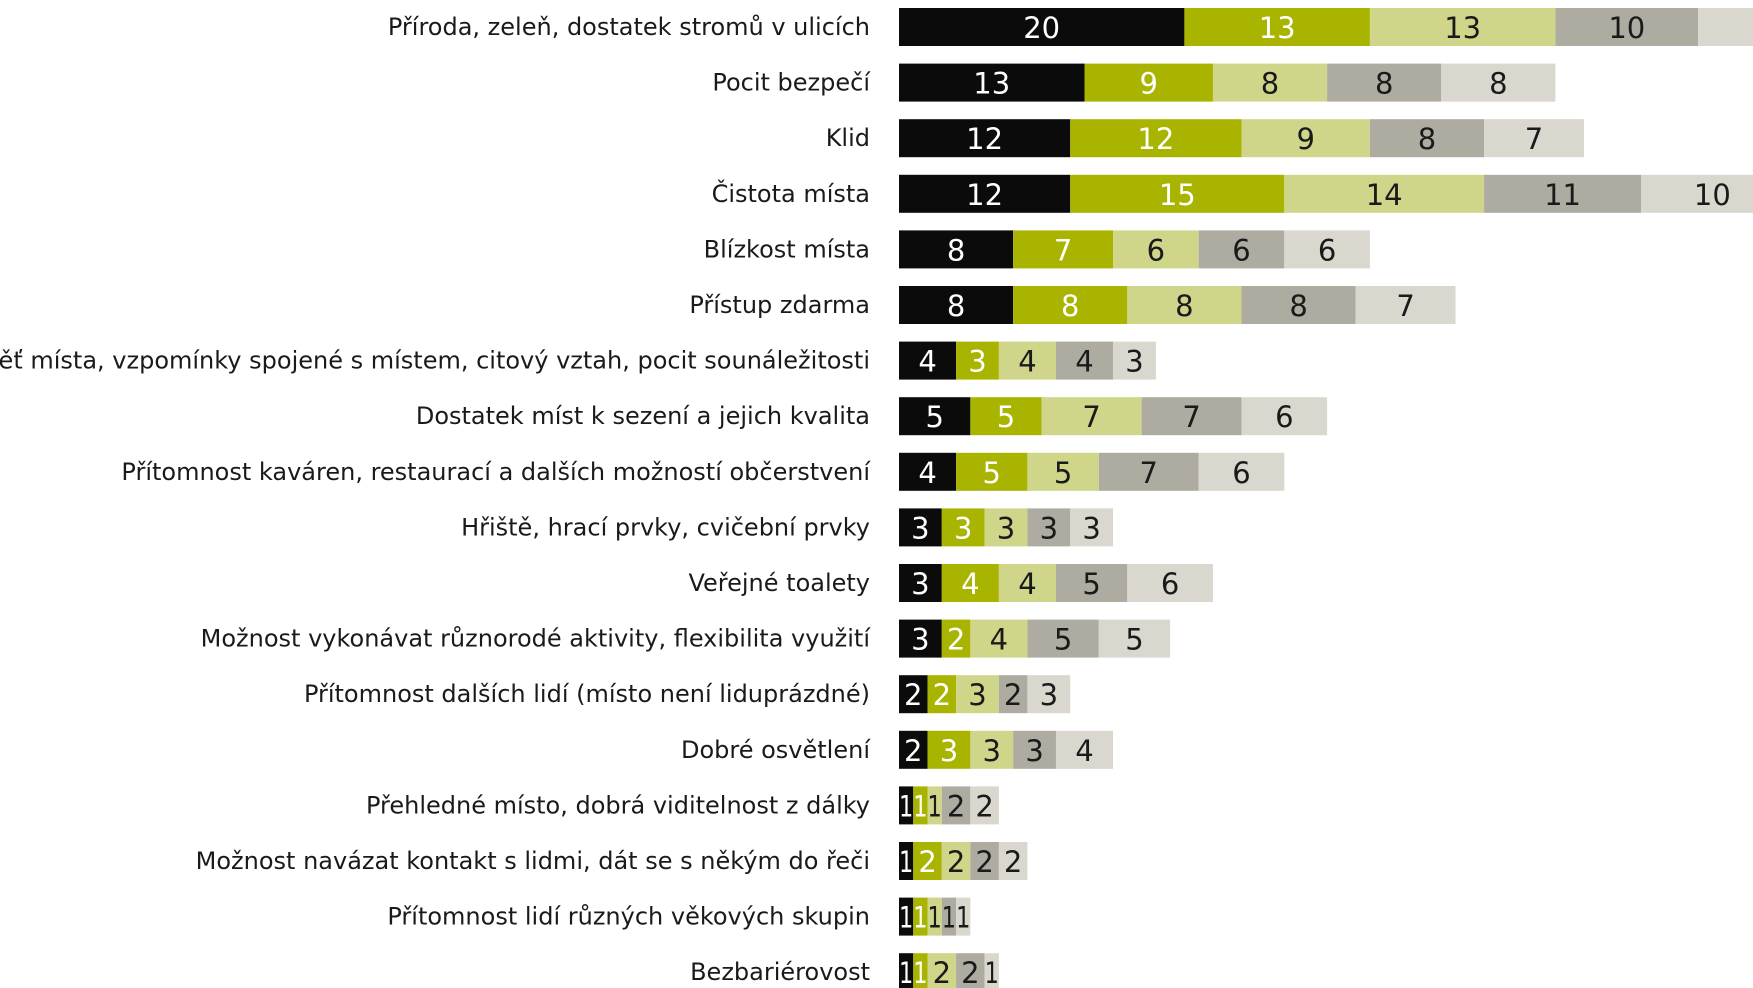 The image size is (1753, 988). I want to click on category-label: Čistota místa, so click(791, 193).